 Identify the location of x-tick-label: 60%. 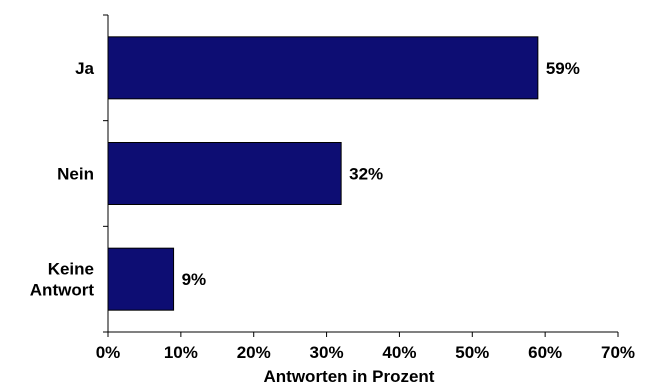
(545, 352).